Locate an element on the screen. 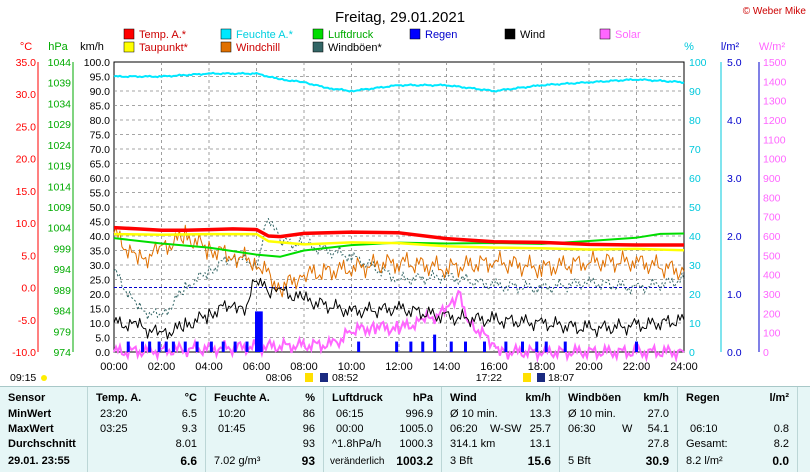 This screenshot has height=472, width=810. percent-axis-tick: 20 is located at coordinates (695, 295).